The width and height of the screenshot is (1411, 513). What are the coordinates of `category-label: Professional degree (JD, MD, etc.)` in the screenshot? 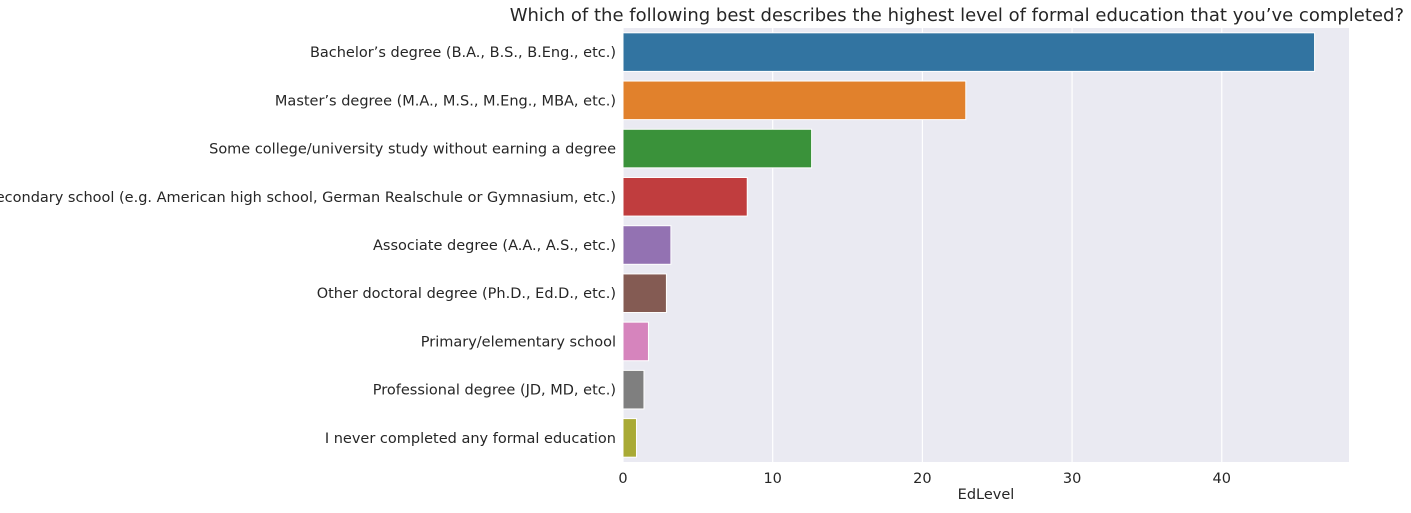 It's located at (494, 391).